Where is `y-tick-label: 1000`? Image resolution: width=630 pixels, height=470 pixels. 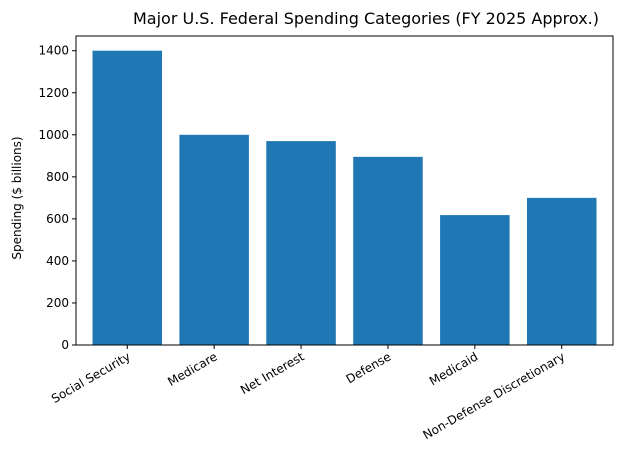
y-tick-label: 1000 is located at coordinates (53, 135).